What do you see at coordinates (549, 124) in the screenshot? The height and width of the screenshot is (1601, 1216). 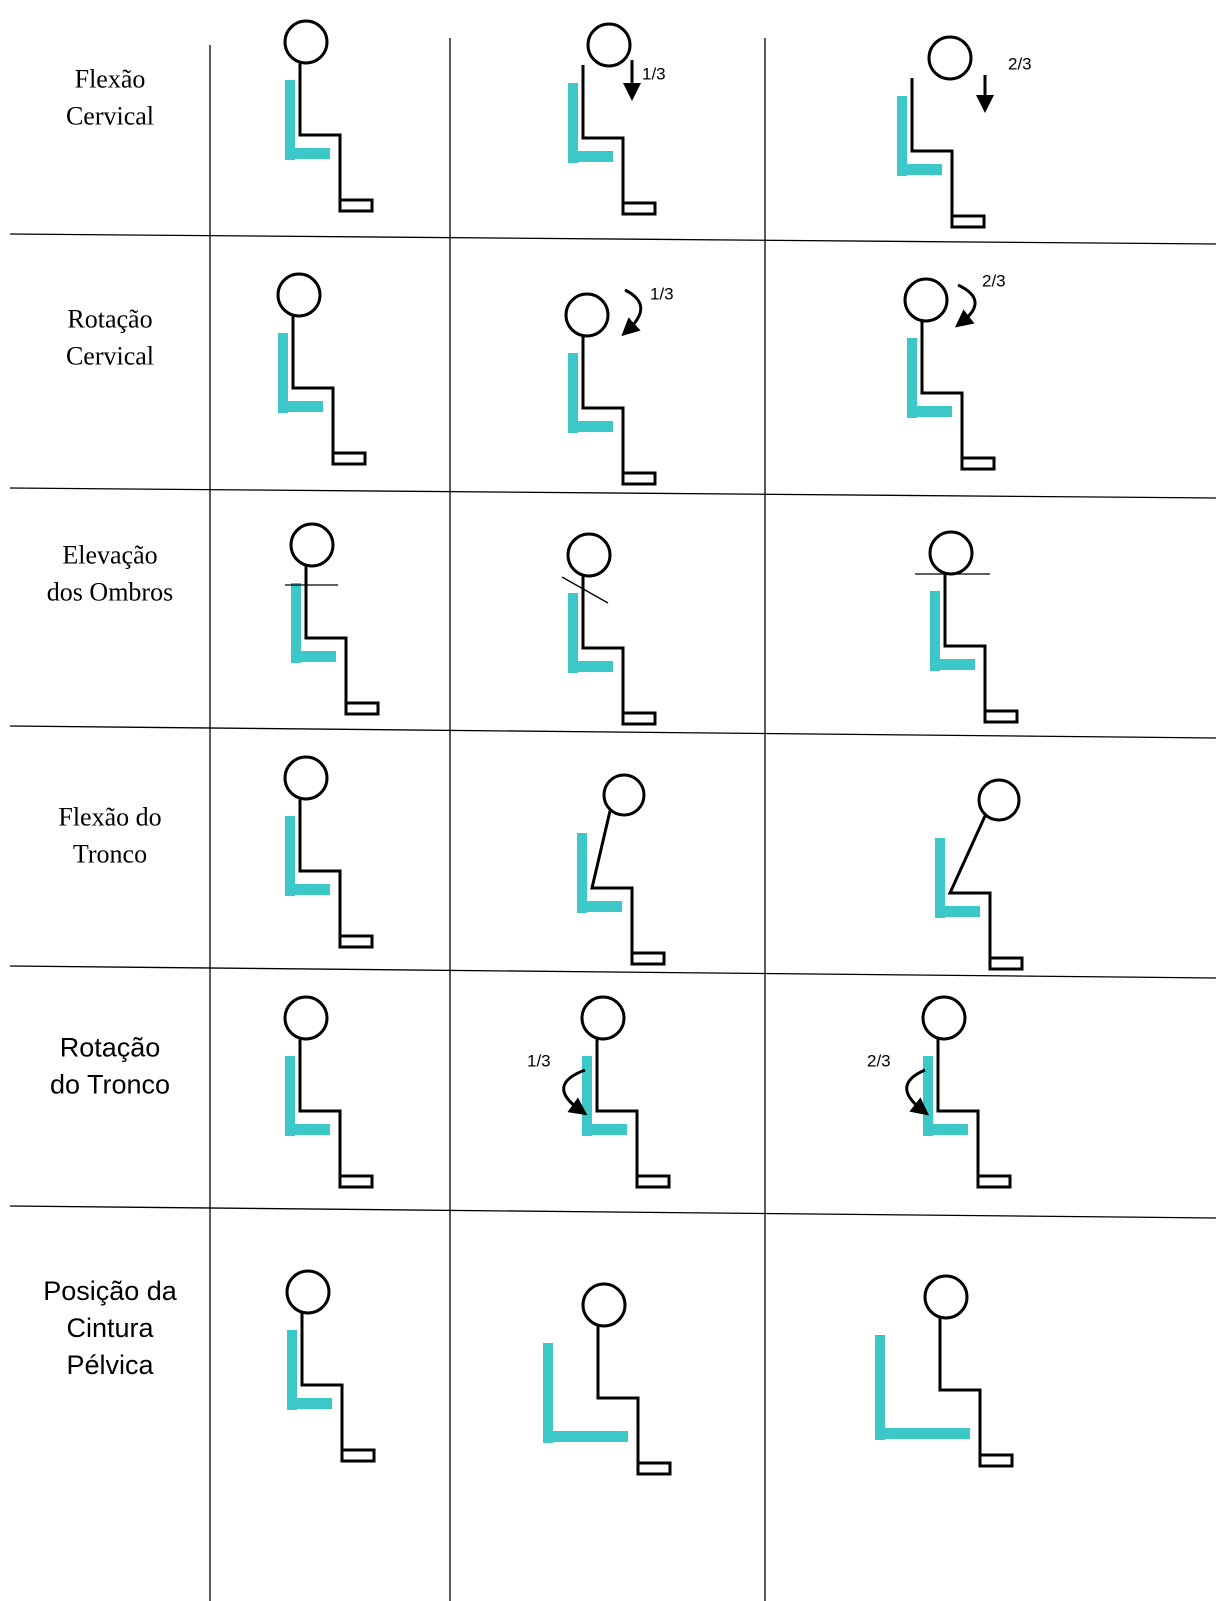 I see `row: Flexão Cervical 1/3 2/3` at bounding box center [549, 124].